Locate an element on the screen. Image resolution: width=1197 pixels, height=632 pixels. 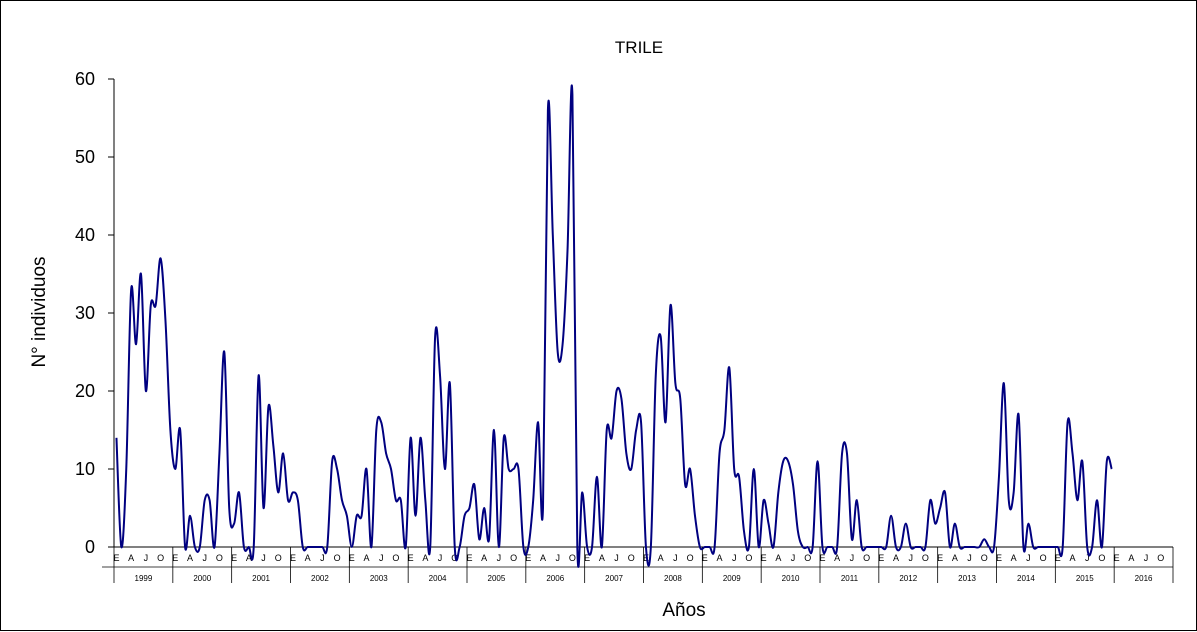
y-tick-label: 0 is located at coordinates (90, 547).